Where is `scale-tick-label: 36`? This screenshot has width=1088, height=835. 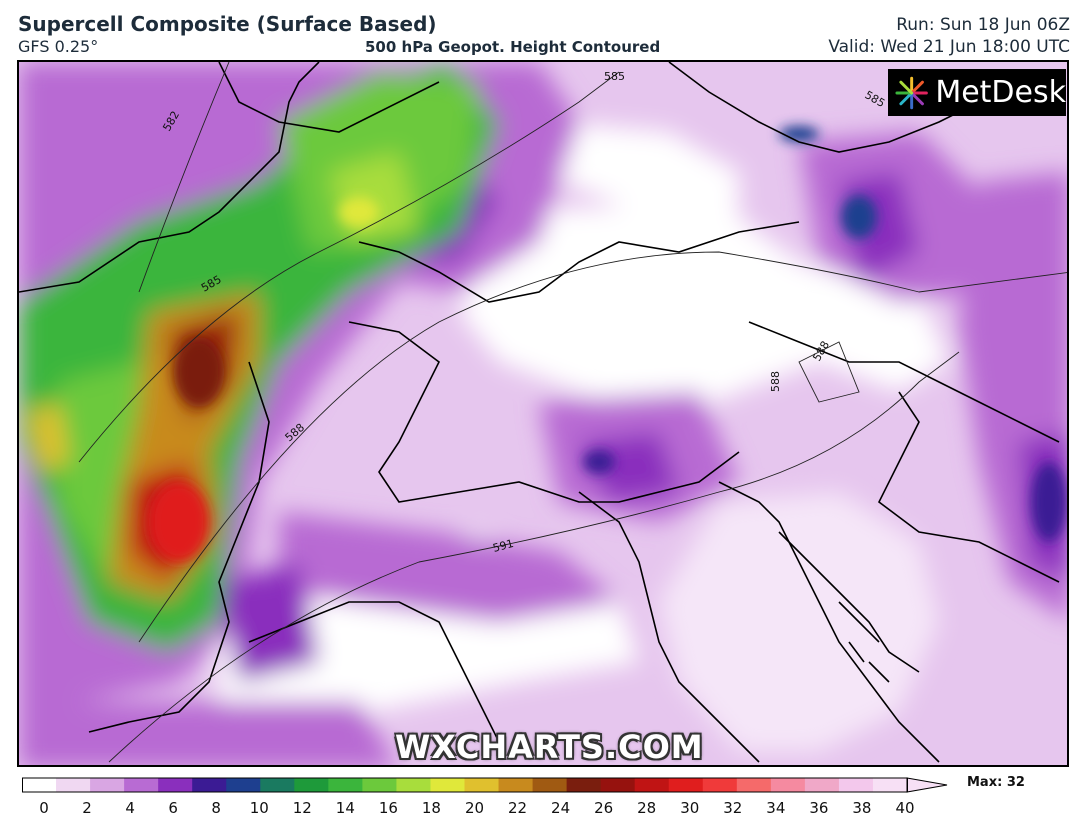
scale-tick-label: 36 is located at coordinates (818, 808).